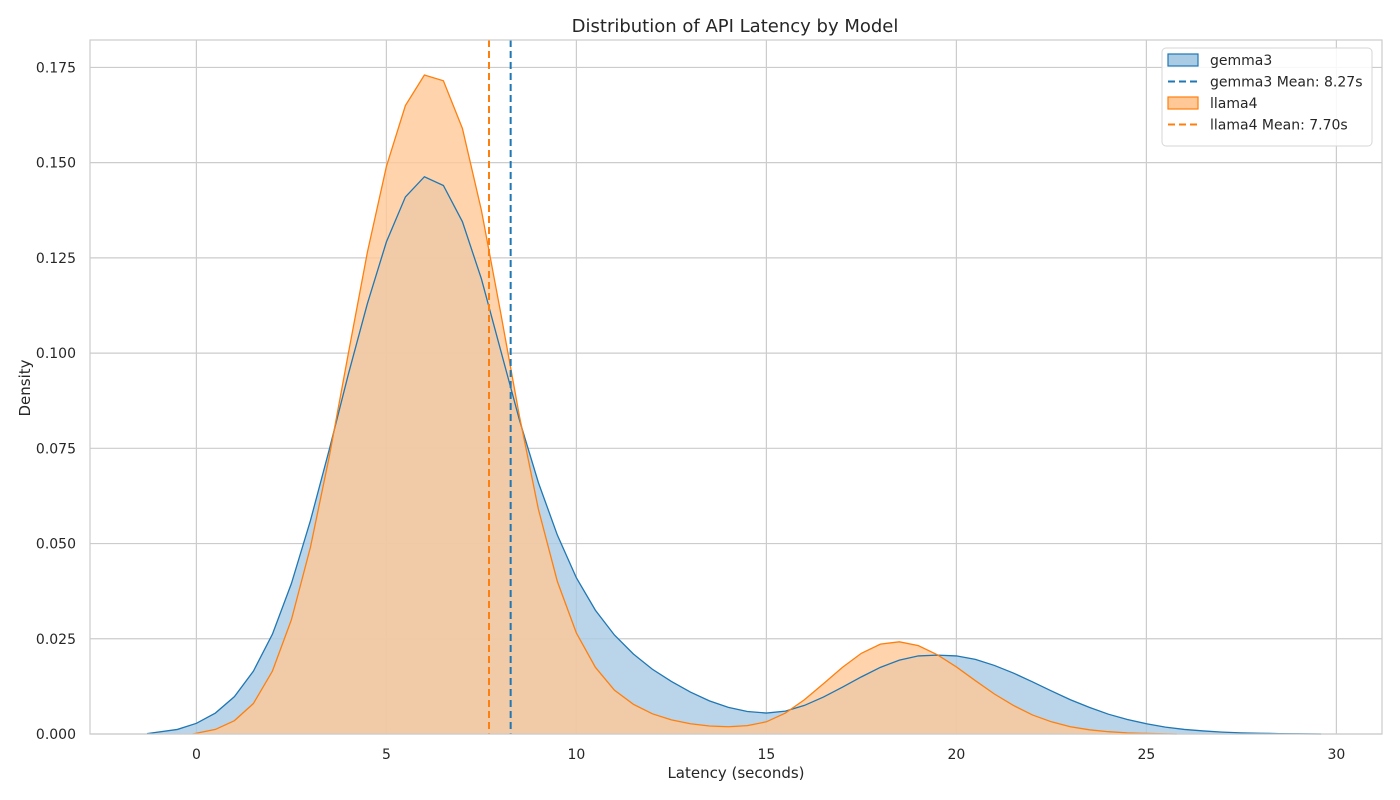 The width and height of the screenshot is (1400, 800). Describe the element at coordinates (735, 773) in the screenshot. I see `x-axis-title: Latency (seconds)` at that location.